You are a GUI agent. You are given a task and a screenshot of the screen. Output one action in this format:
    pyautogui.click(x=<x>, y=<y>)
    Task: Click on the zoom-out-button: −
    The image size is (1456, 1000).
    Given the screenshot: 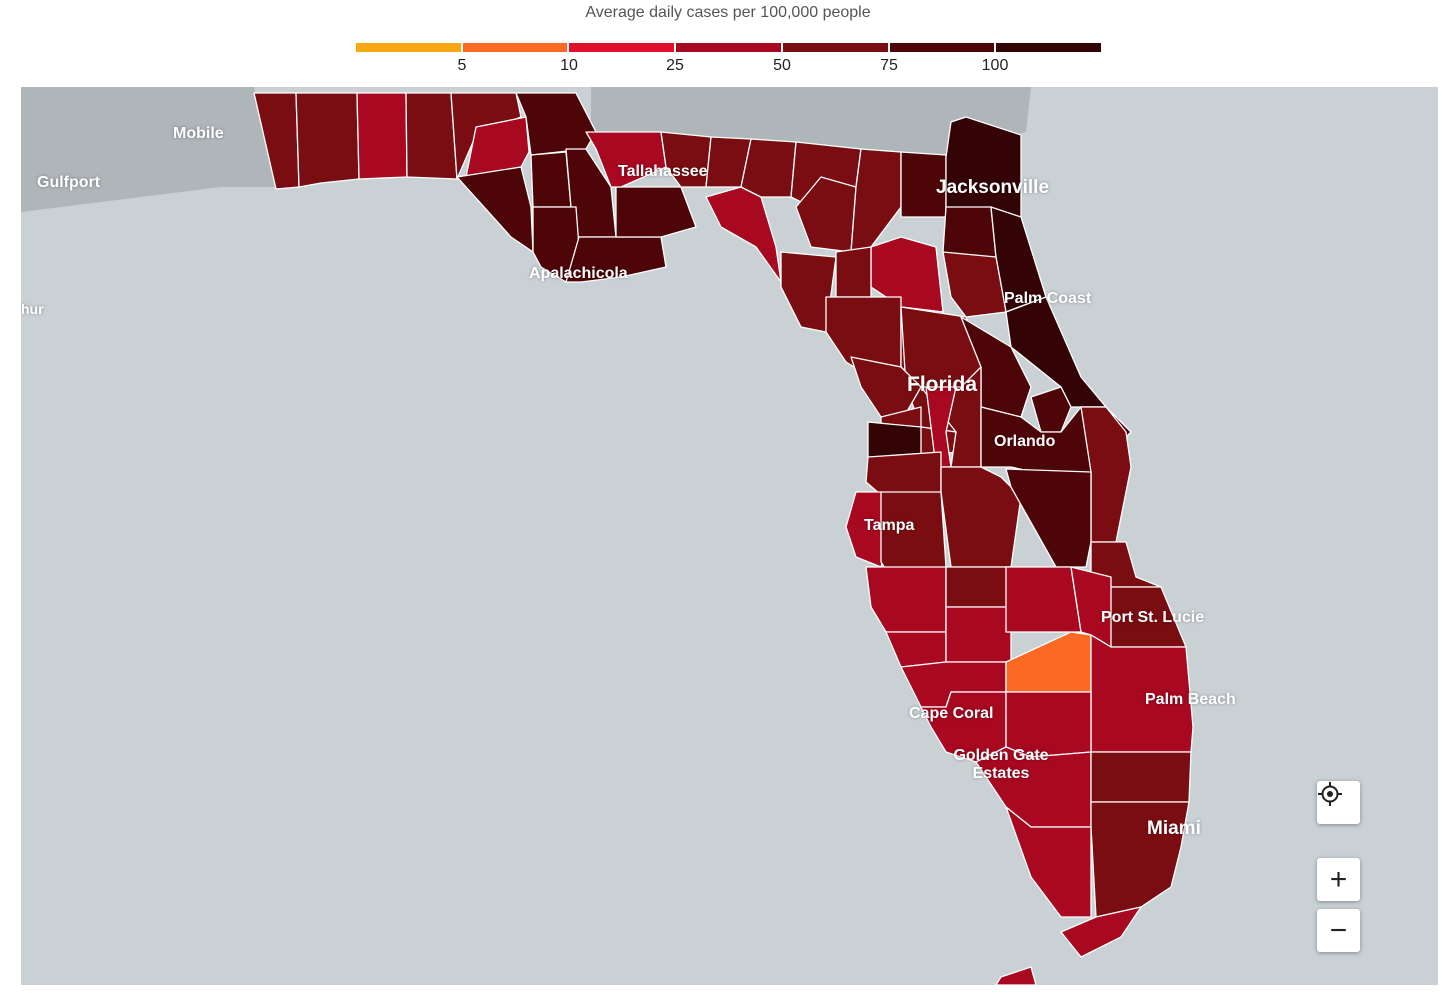 What is the action you would take?
    pyautogui.click(x=1338, y=930)
    